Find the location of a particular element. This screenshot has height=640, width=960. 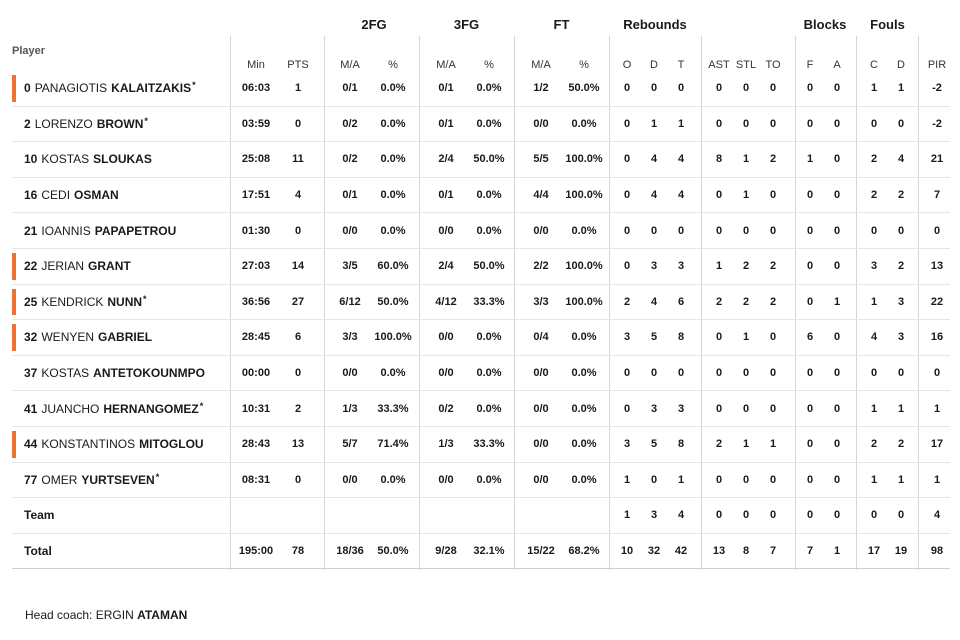

player-name-link: 37 KOSTAS ANTETOKOUNMPO is located at coordinates (114, 373).